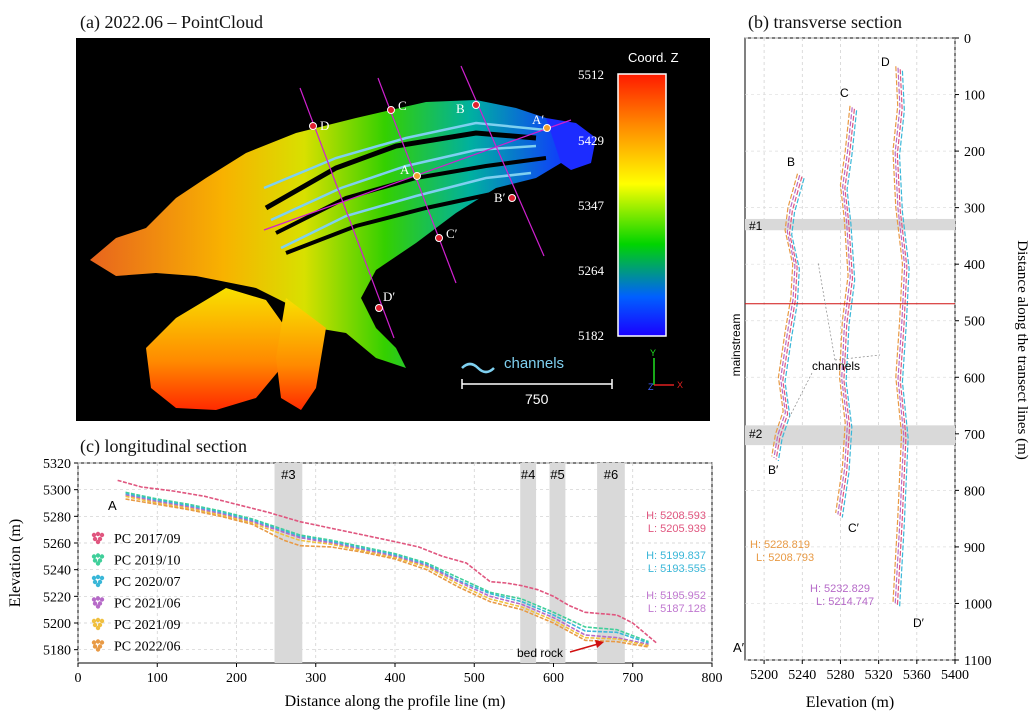 Image resolution: width=1032 pixels, height=726 pixels. Describe the element at coordinates (324, 125) in the screenshot. I see `label-d: D` at that location.